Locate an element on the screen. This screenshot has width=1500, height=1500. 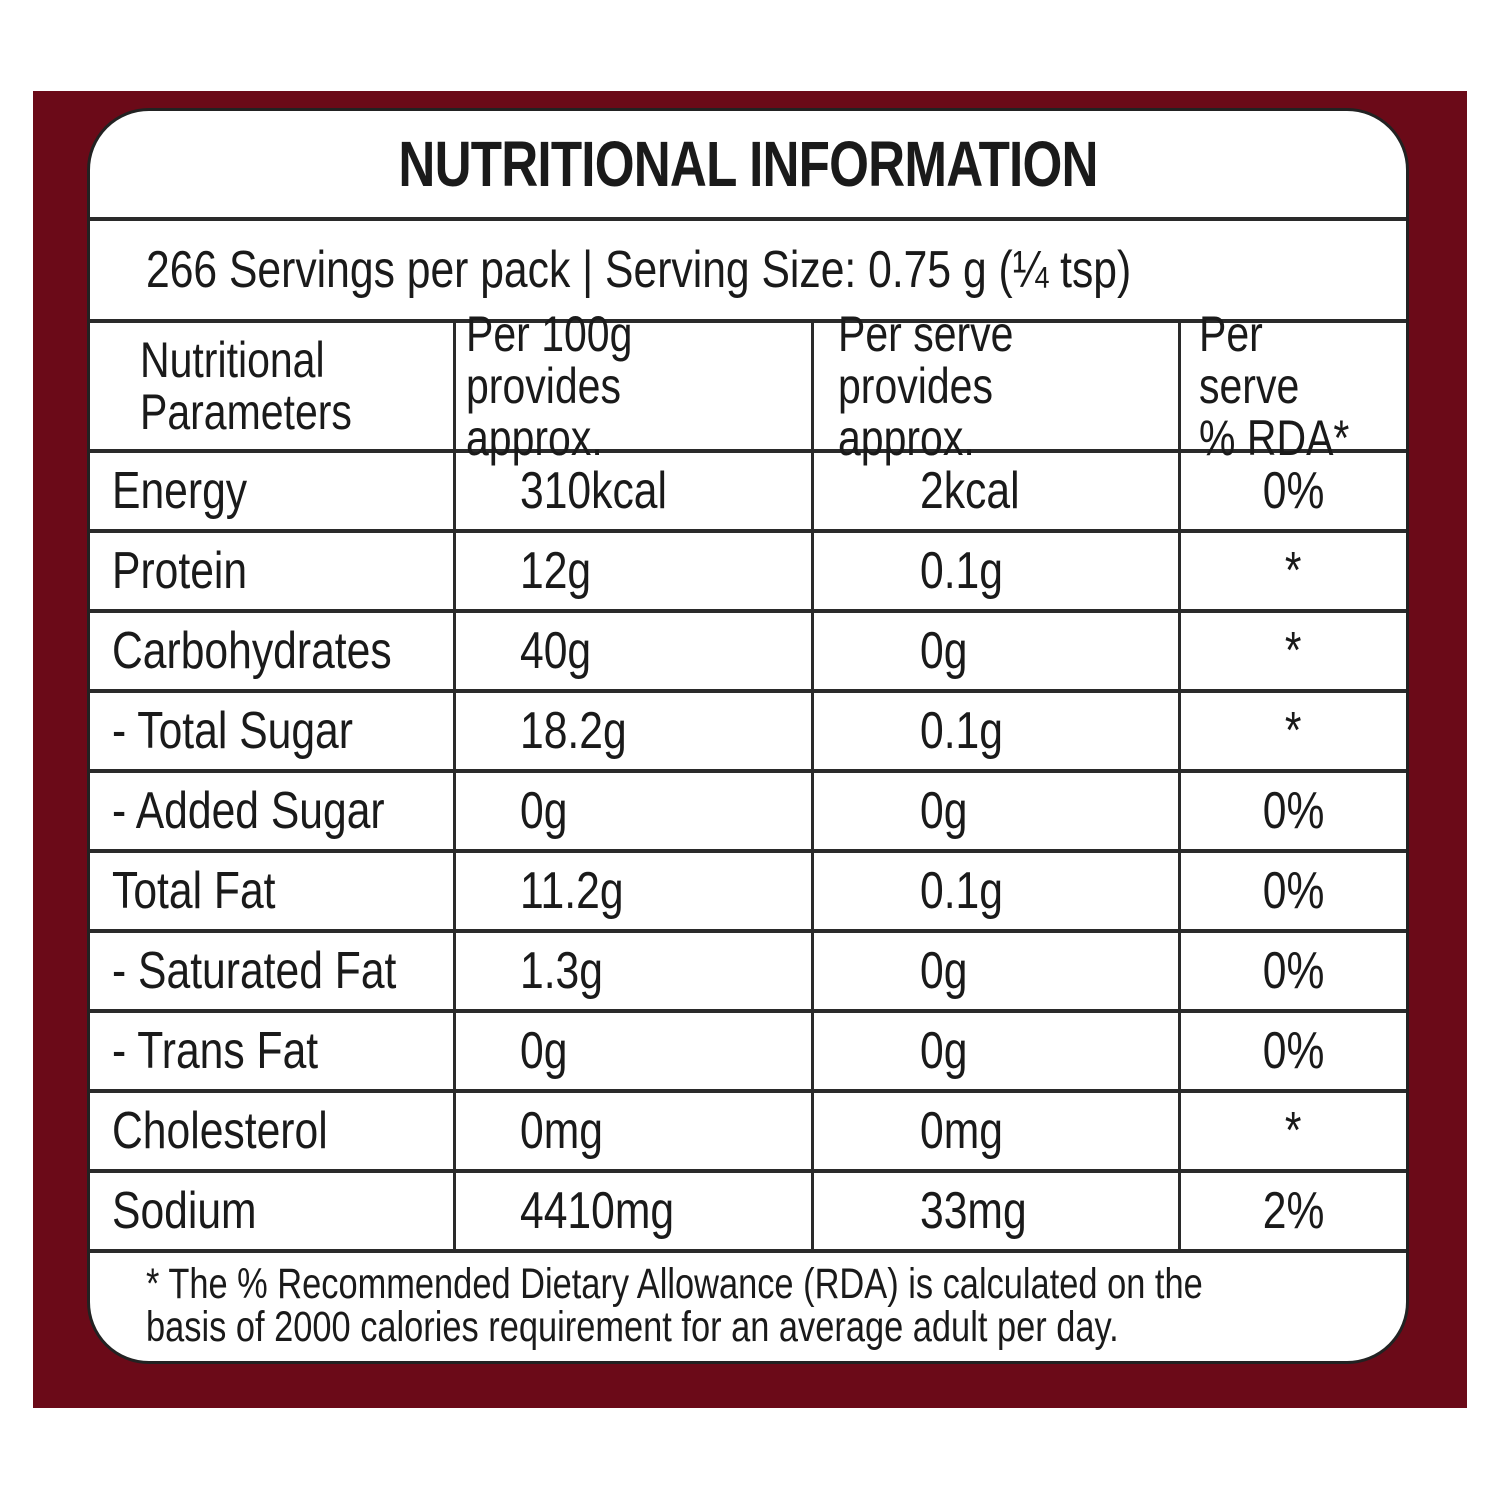
table-cell: 1.3g is located at coordinates (635, 973).